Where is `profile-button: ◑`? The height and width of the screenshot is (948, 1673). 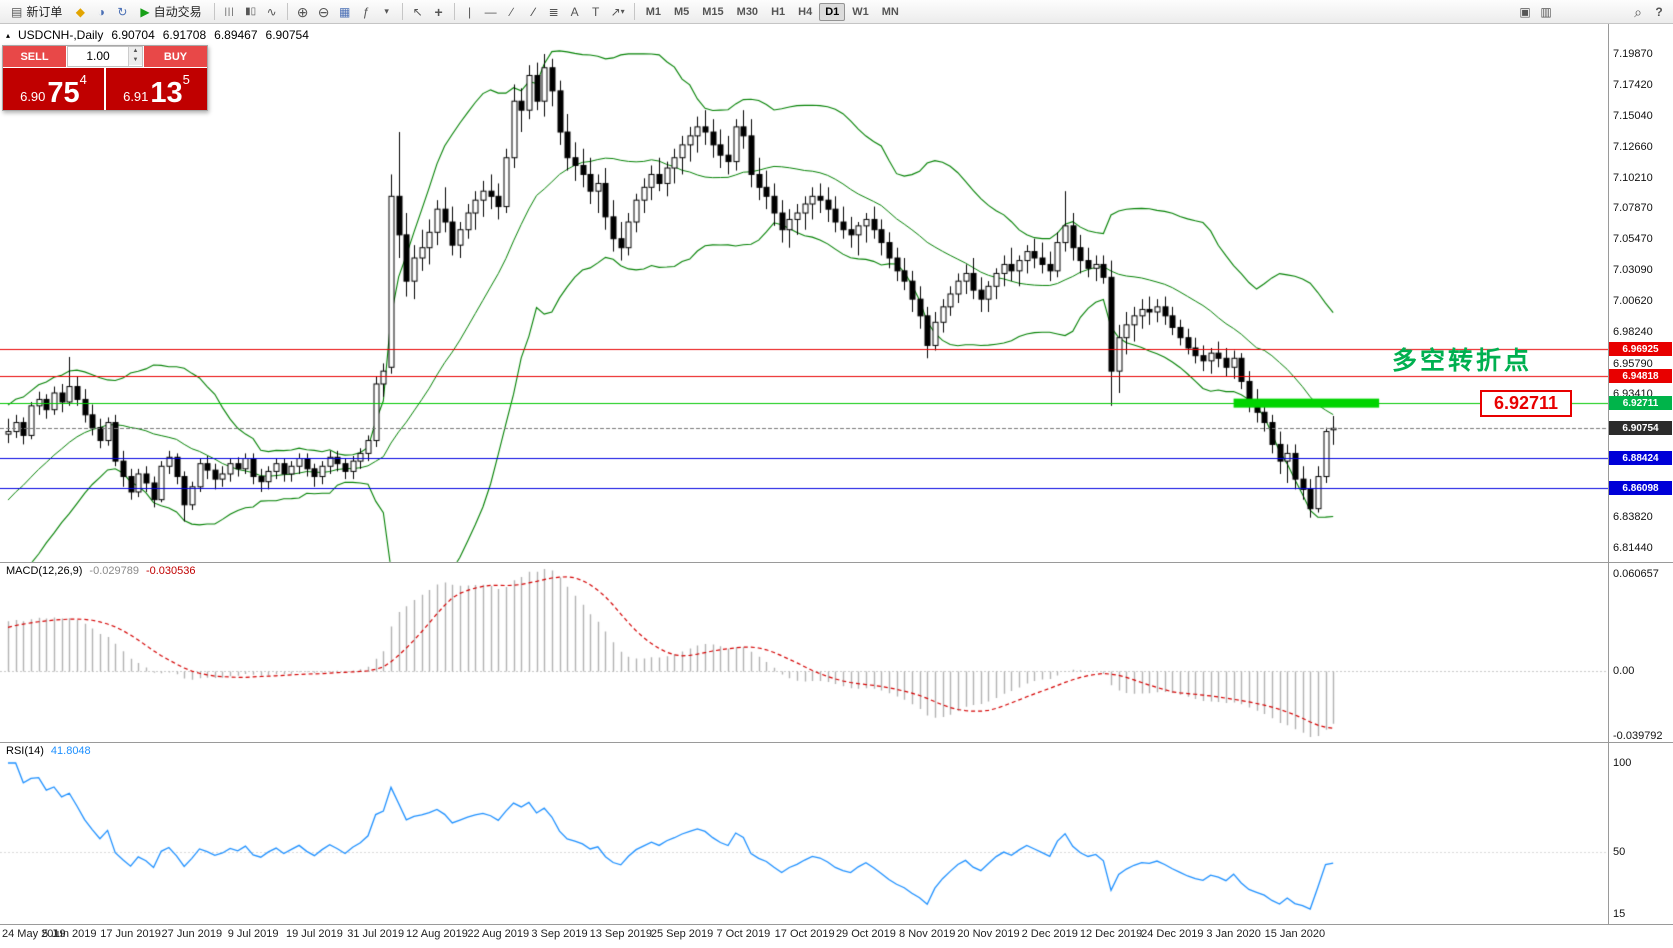 profile-button: ◑ is located at coordinates (101, 12).